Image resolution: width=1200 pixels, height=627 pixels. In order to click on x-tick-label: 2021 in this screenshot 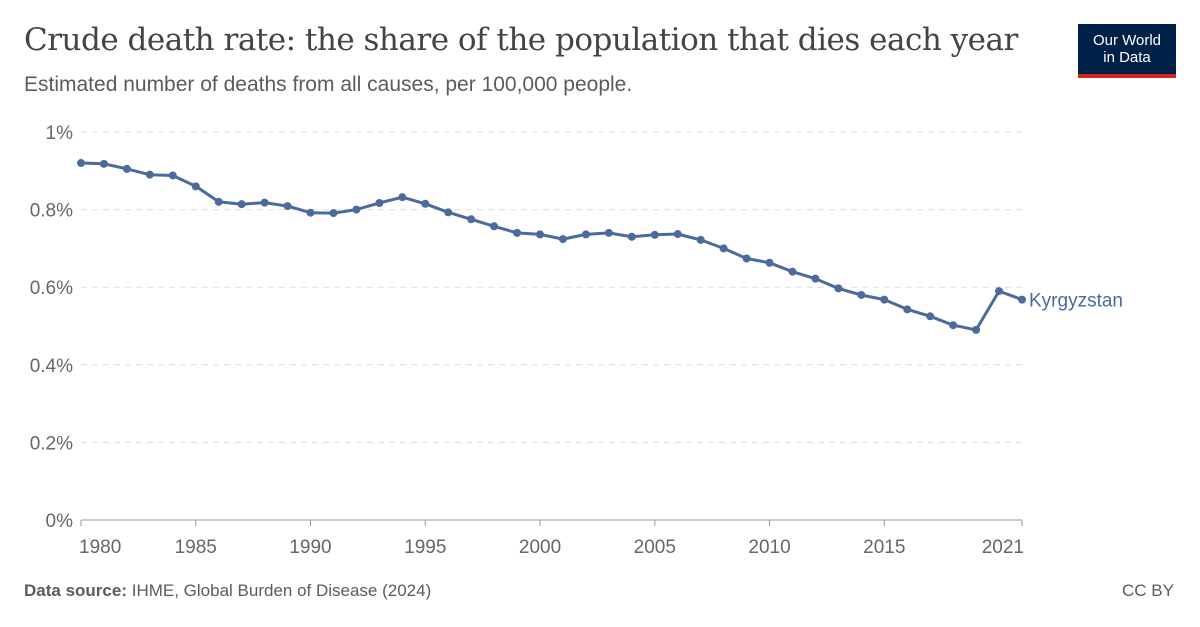, I will do `click(1003, 547)`.